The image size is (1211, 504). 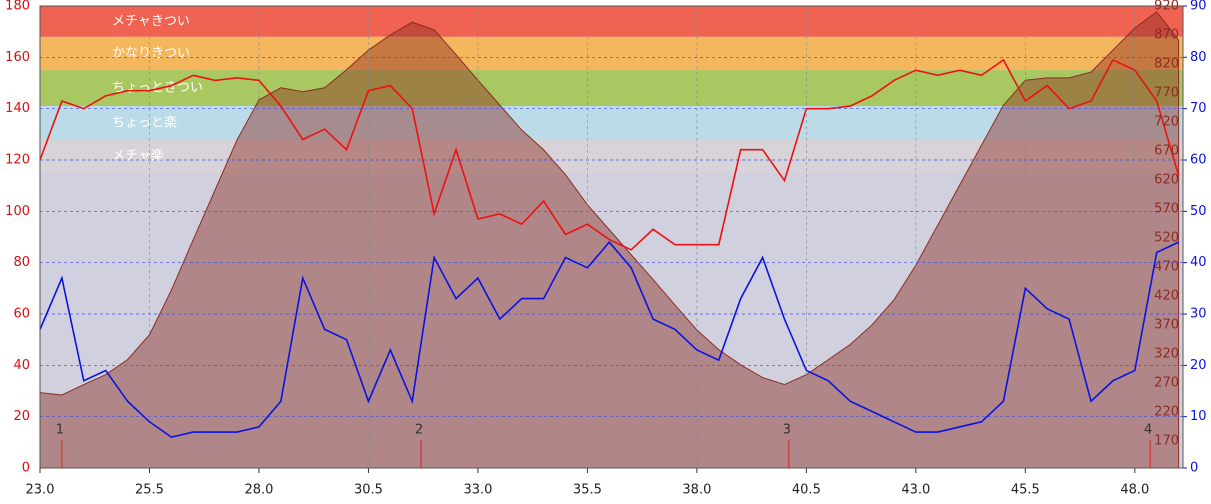 I want to click on lap-label: 3, so click(x=787, y=430).